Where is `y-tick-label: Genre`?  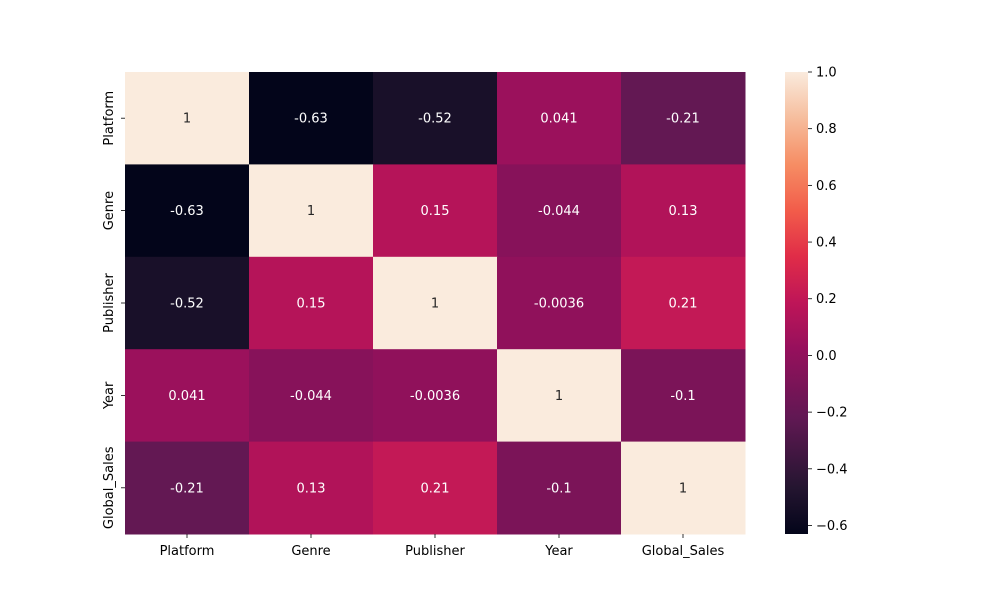 y-tick-label: Genre is located at coordinates (109, 210).